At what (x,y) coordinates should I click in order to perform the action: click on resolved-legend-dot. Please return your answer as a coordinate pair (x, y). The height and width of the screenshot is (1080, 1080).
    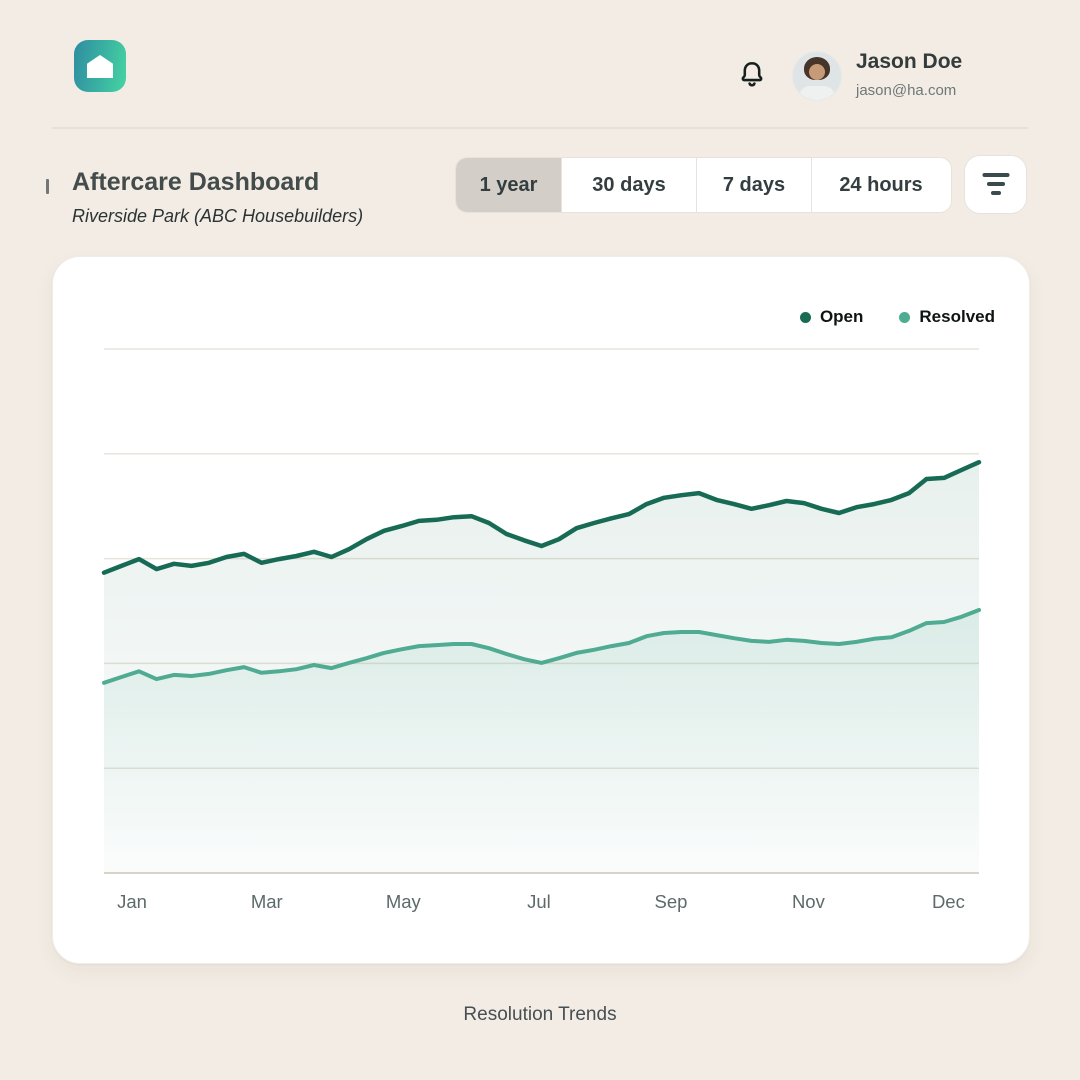
    Looking at the image, I should click on (905, 317).